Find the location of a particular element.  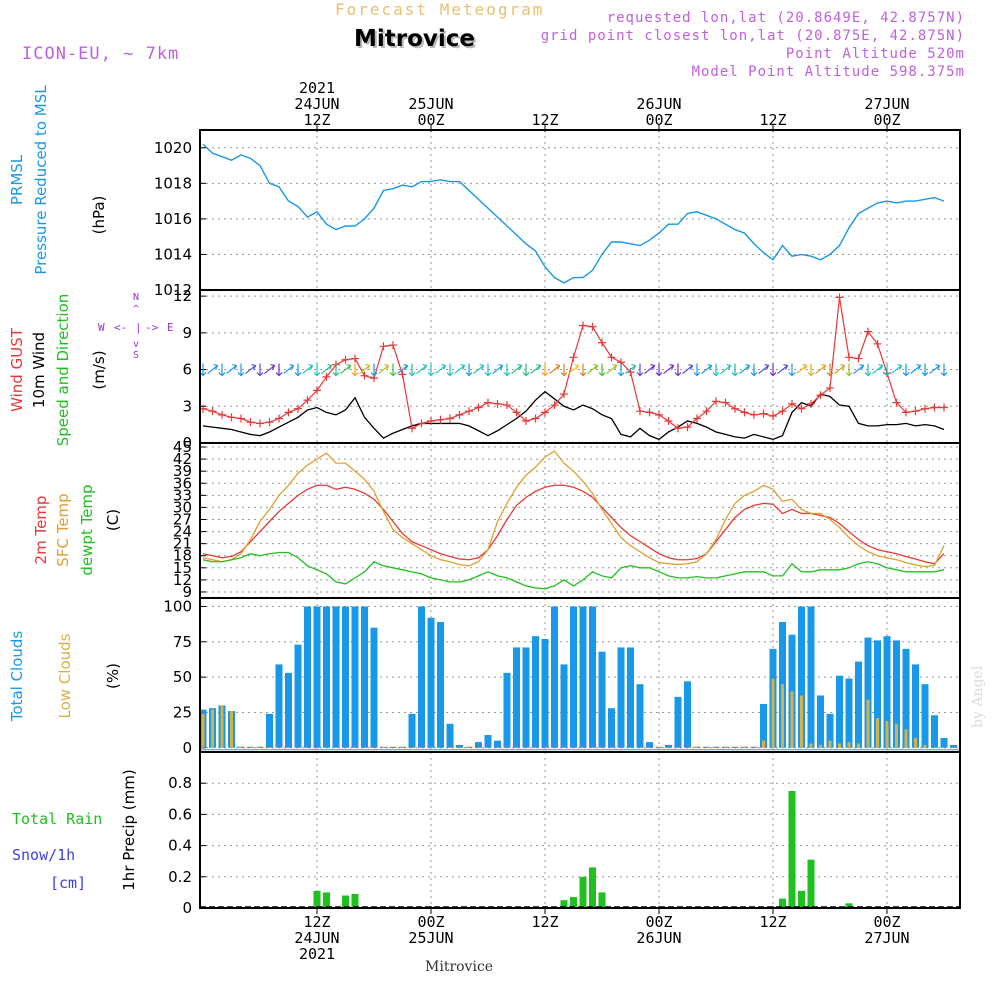

time-label: 00Z 26JUN is located at coordinates (659, 930).